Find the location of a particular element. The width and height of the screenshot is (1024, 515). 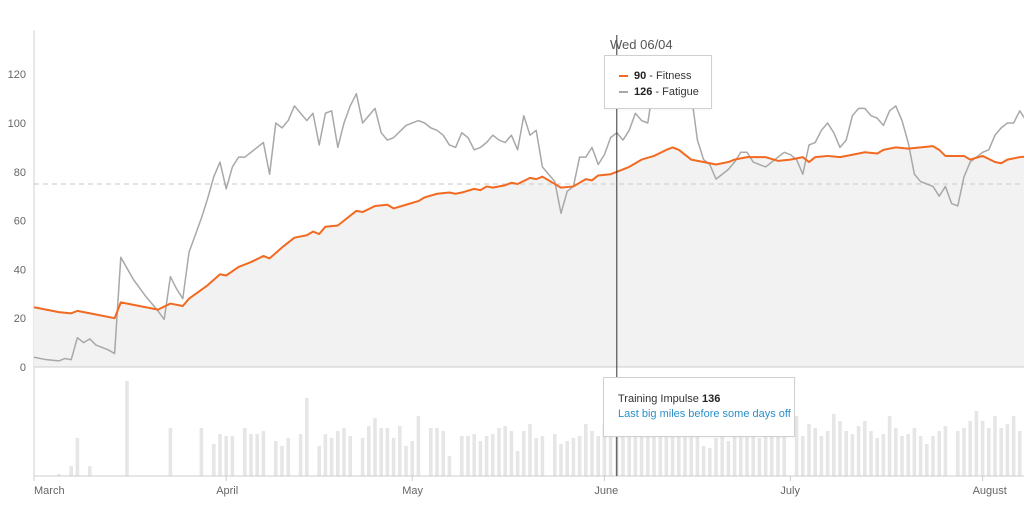

impulse-row: Training Impulse 136 is located at coordinates (669, 399).